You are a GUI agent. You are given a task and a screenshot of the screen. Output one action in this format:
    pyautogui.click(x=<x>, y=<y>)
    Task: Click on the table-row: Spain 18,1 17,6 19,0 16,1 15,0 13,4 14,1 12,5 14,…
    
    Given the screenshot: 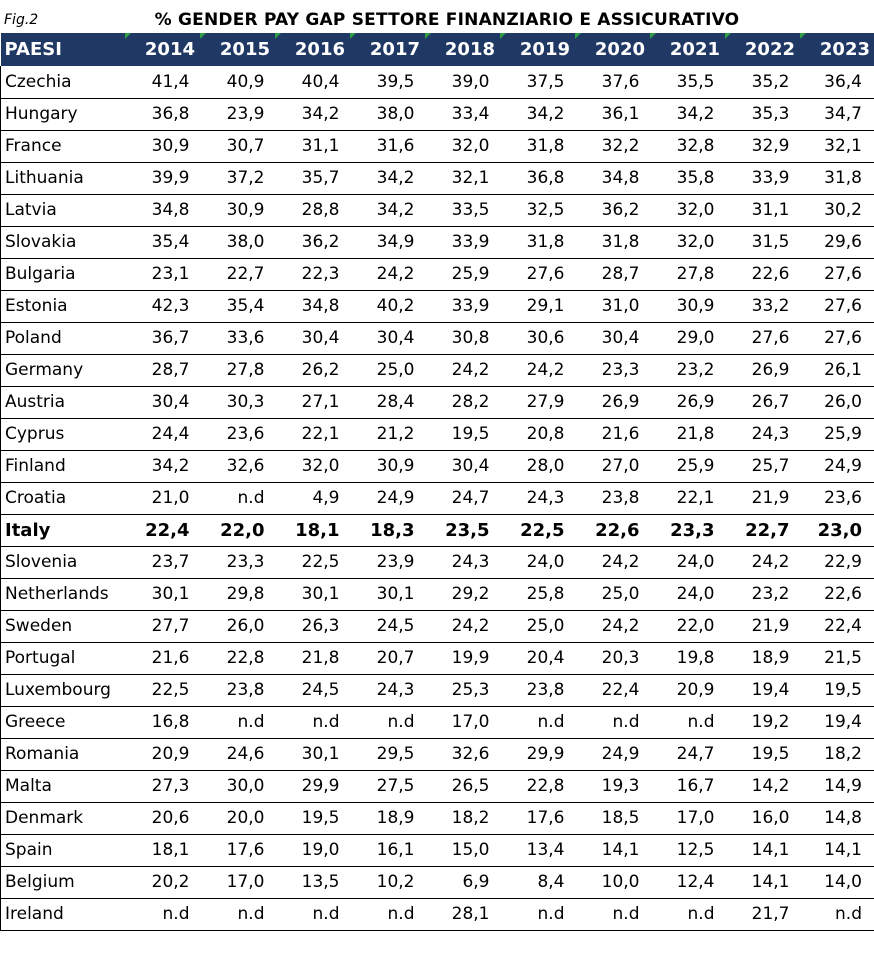 What is the action you would take?
    pyautogui.click(x=437, y=850)
    